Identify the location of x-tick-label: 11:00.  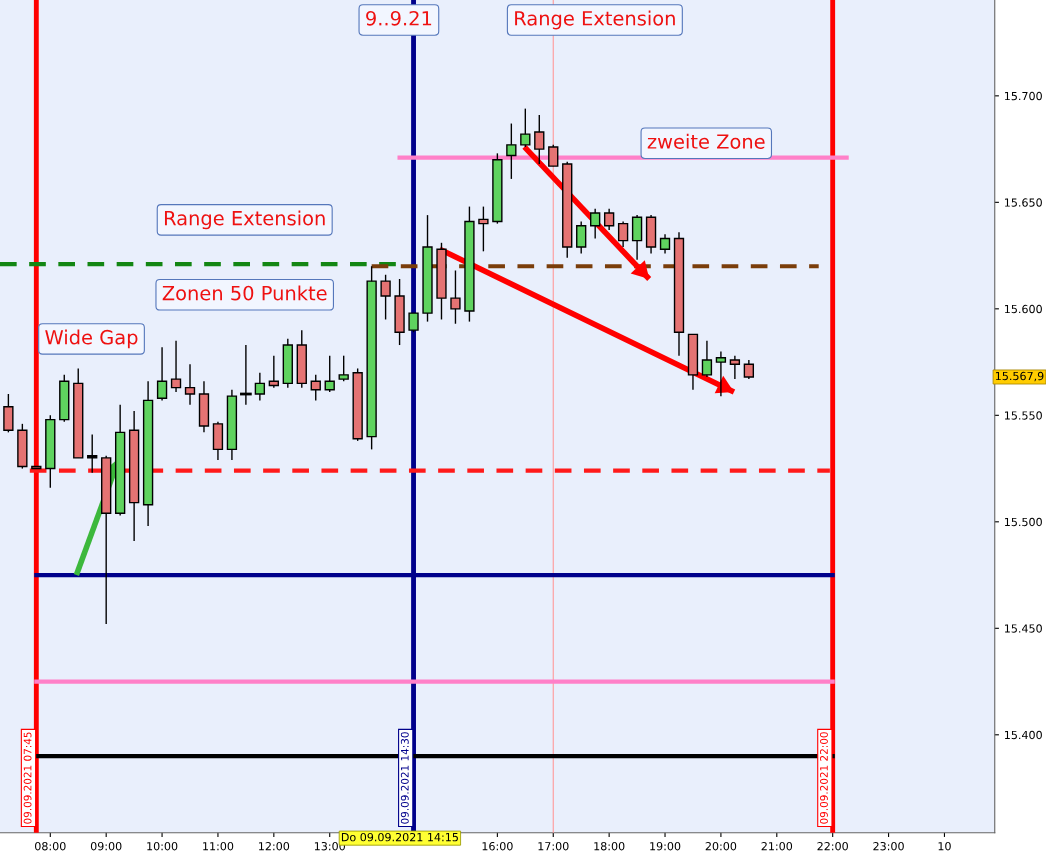
(218, 846).